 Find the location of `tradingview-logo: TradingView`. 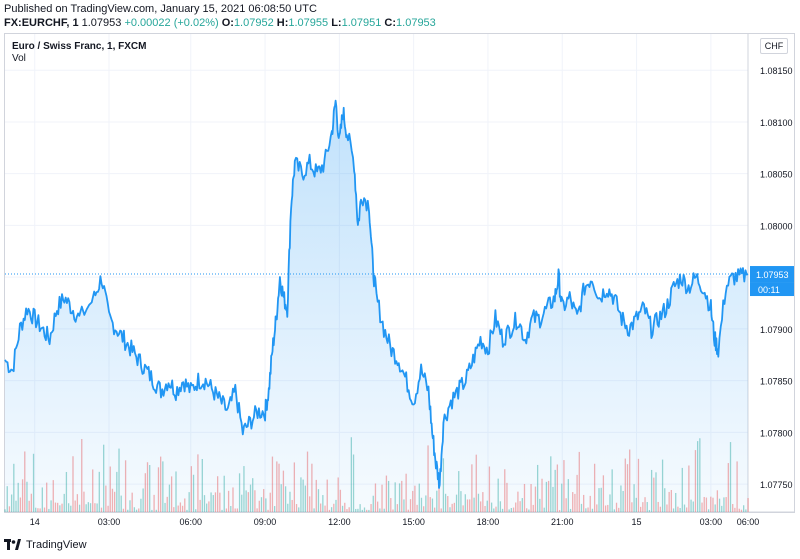

tradingview-logo: TradingView is located at coordinates (45, 545).